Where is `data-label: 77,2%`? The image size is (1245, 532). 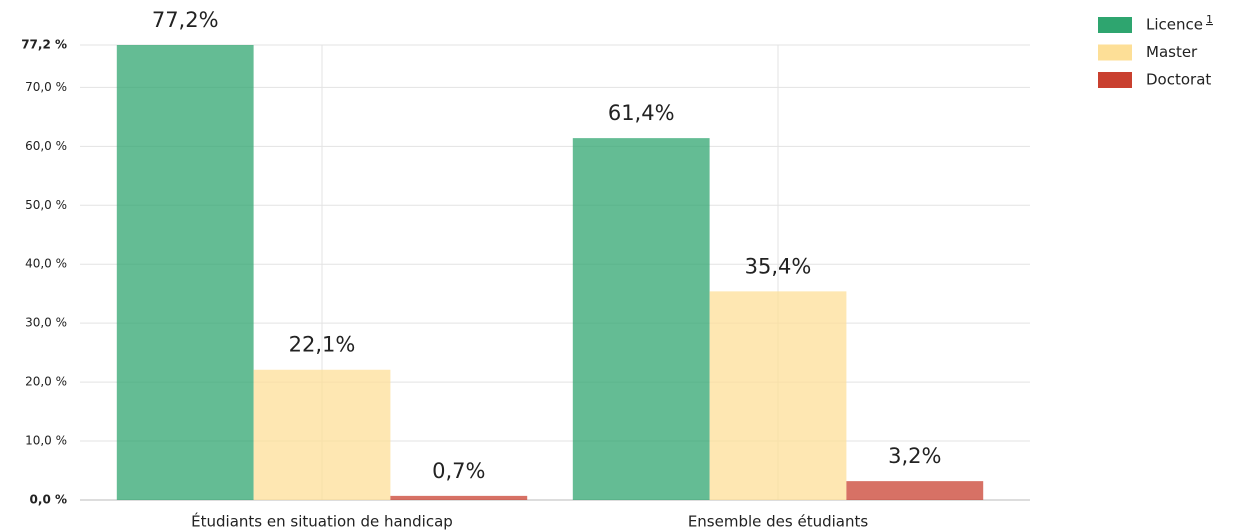
data-label: 77,2% is located at coordinates (185, 20).